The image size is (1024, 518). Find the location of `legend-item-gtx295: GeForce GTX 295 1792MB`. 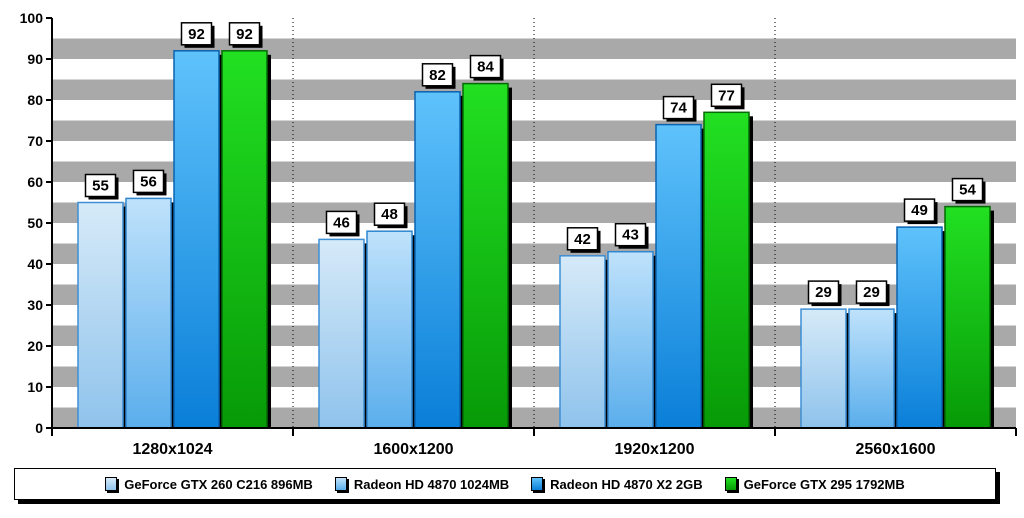

legend-item-gtx295: GeForce GTX 295 1792MB is located at coordinates (814, 484).